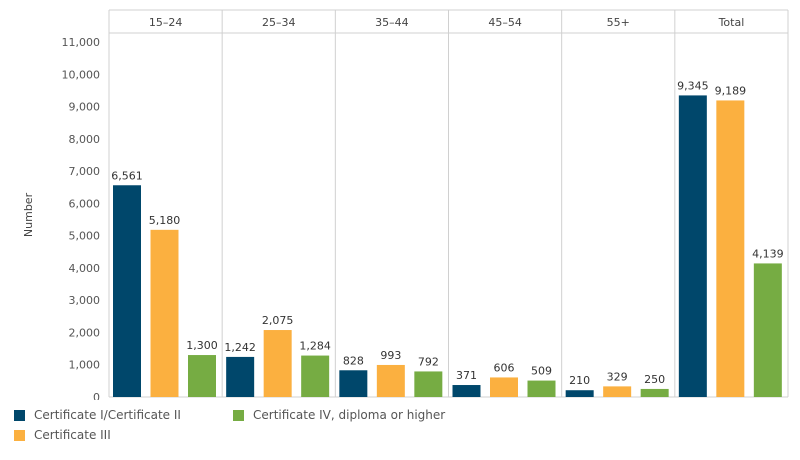 This screenshot has width=800, height=460. I want to click on legend-swatch-cert-iv, so click(238, 415).